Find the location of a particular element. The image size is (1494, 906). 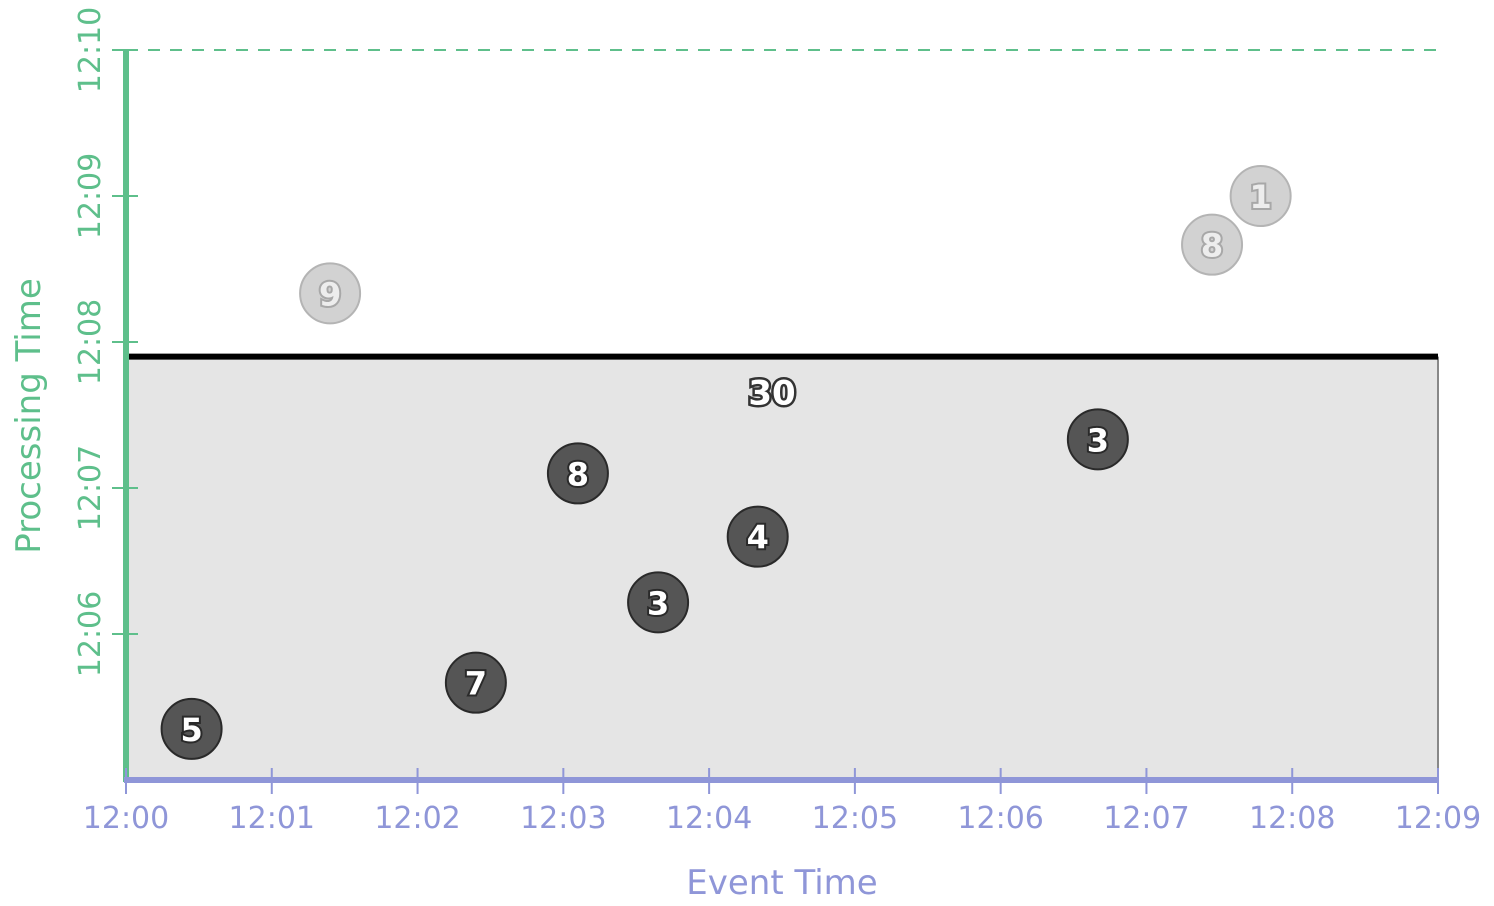

x-tick-label: 12:01 is located at coordinates (272, 818).